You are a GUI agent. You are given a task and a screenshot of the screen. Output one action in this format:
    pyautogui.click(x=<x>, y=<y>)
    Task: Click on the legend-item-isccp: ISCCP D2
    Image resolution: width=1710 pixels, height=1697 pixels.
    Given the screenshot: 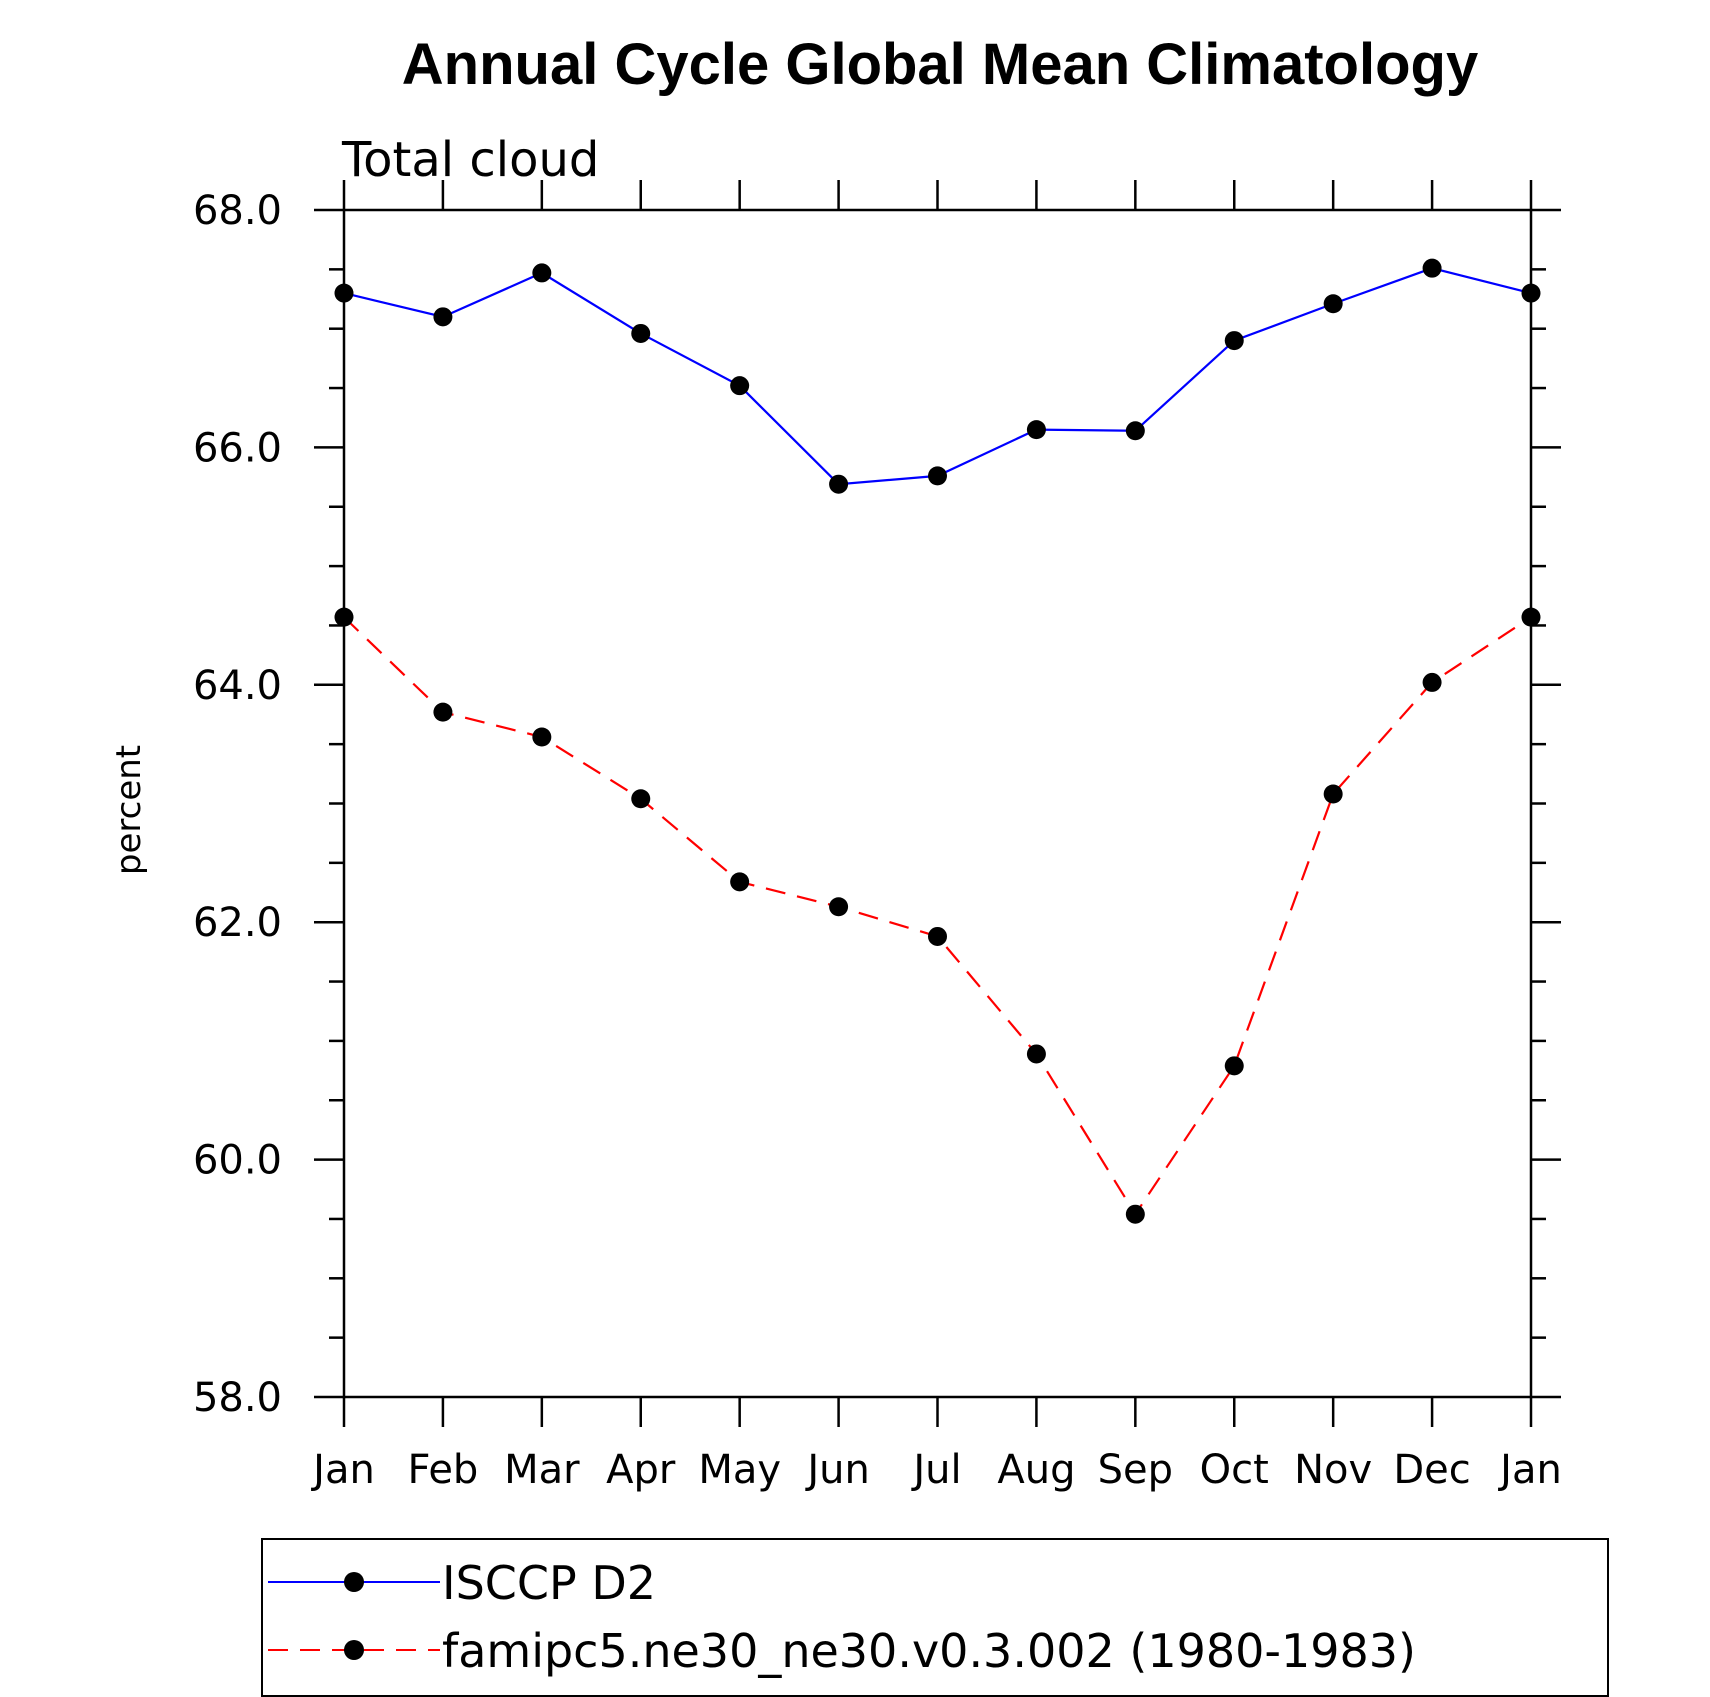 What is the action you would take?
    pyautogui.click(x=462, y=1583)
    